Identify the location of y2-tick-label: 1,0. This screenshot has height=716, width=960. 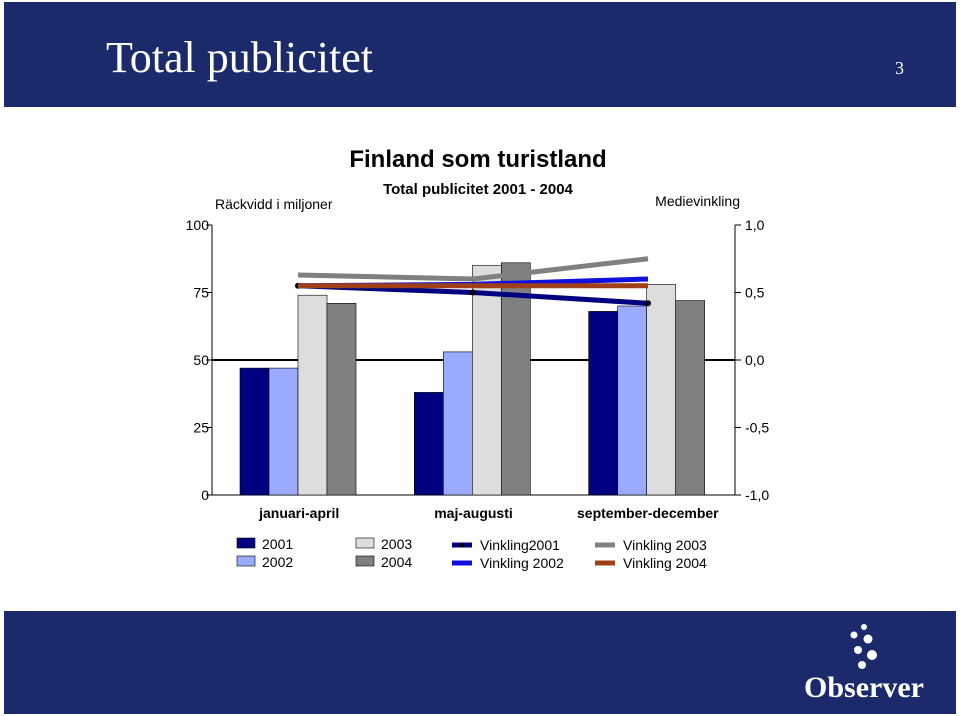
(755, 225).